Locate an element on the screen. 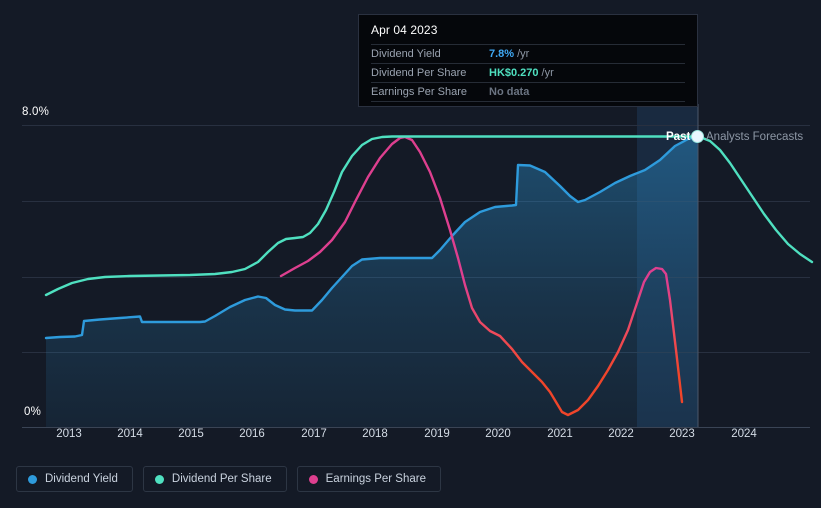 The height and width of the screenshot is (508, 821). tooltip-label: Earnings Per Share is located at coordinates (419, 92).